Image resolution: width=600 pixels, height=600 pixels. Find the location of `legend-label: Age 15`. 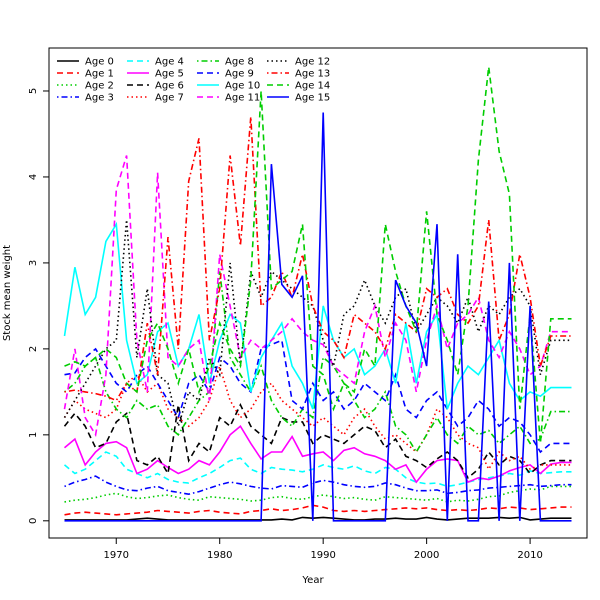

legend-label: Age 15 is located at coordinates (312, 98).